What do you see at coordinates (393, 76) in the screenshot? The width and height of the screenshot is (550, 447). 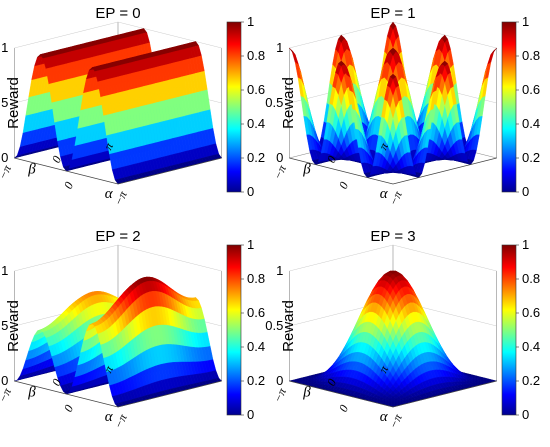 I see `surface-cell` at bounding box center [393, 76].